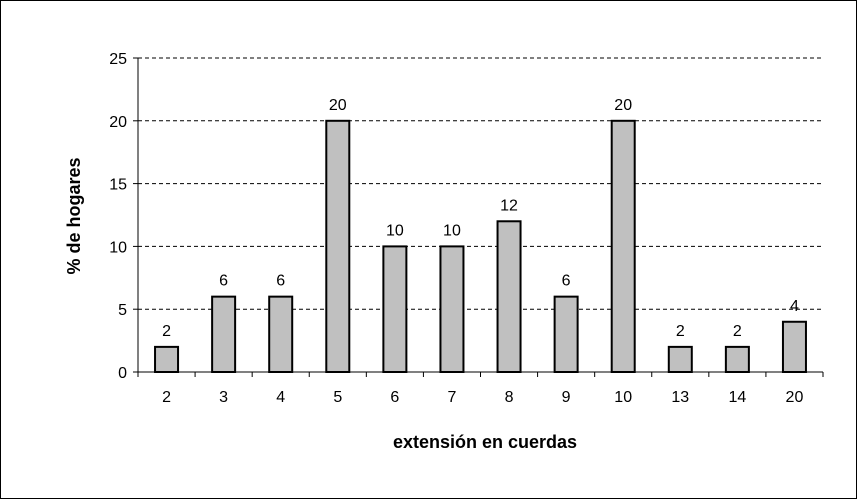  What do you see at coordinates (118, 59) in the screenshot?
I see `y-tick-label: 25` at bounding box center [118, 59].